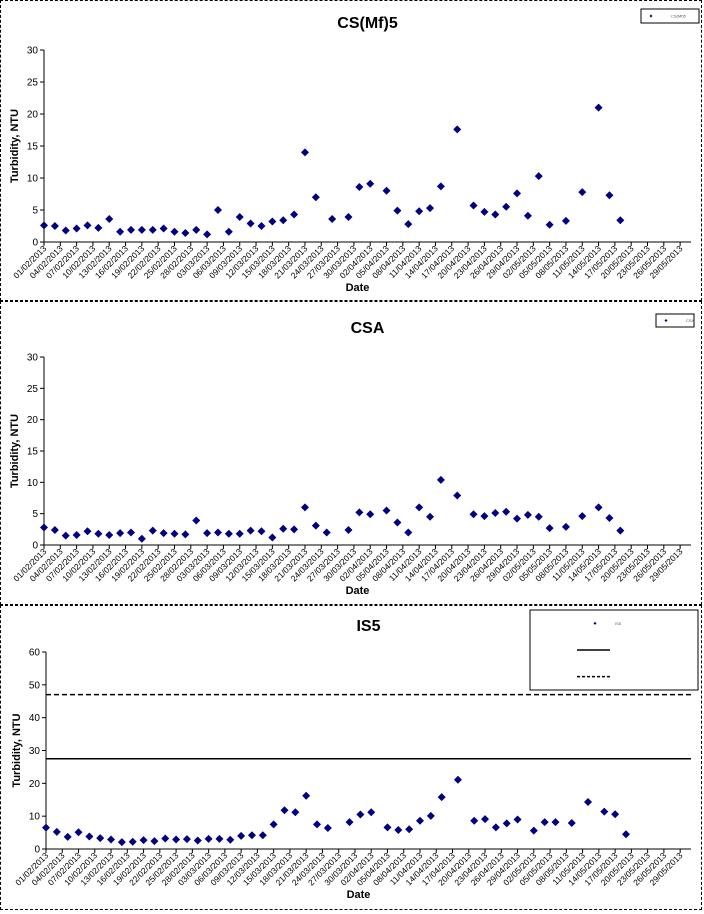 Image resolution: width=704 pixels, height=914 pixels. What do you see at coordinates (33, 358) in the screenshot?
I see `y-tick-label: 30` at bounding box center [33, 358].